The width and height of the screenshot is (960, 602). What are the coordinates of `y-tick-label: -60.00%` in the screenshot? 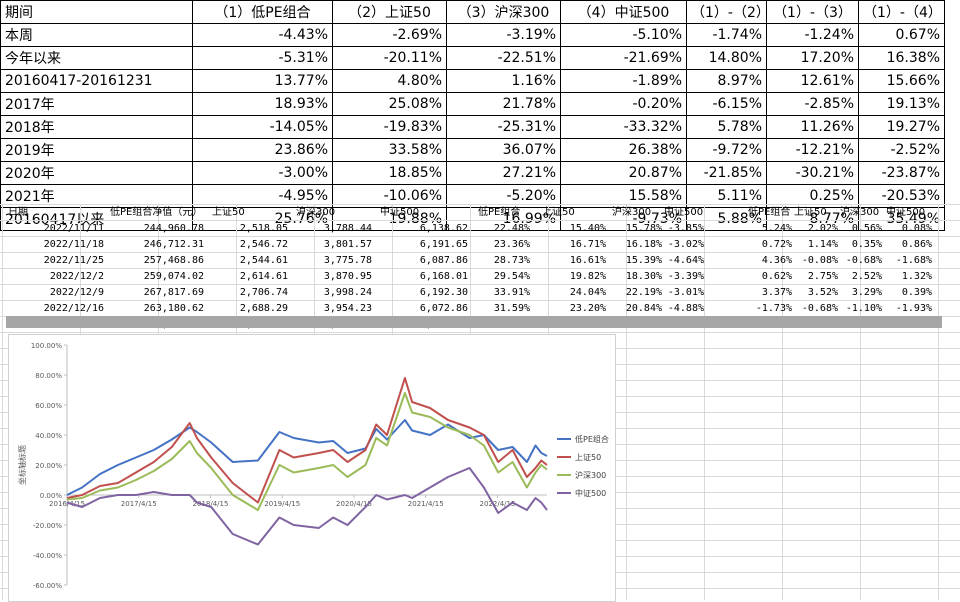 It's located at (48, 586).